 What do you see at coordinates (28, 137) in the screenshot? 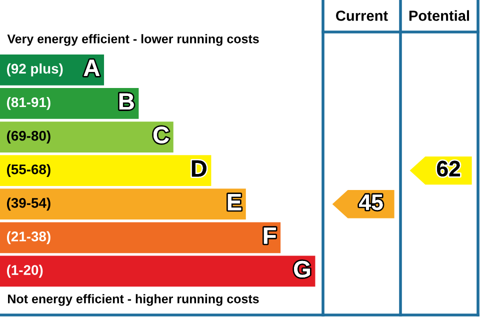
I see `annotation: (69-80)` at bounding box center [28, 137].